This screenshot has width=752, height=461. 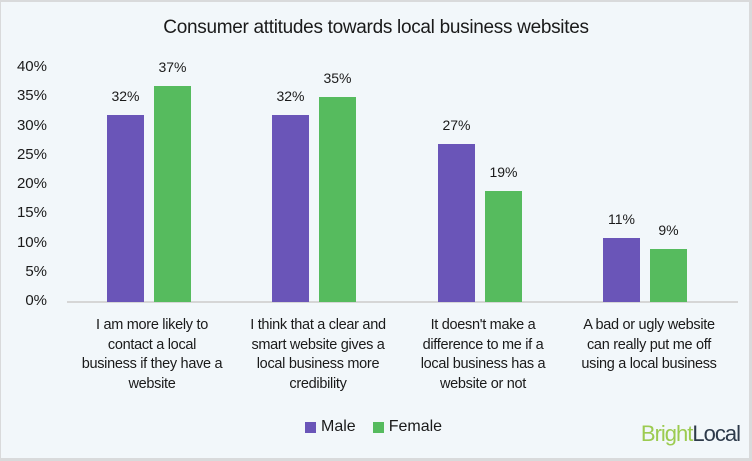 I want to click on y-tick-label: 35%, so click(x=31, y=96).